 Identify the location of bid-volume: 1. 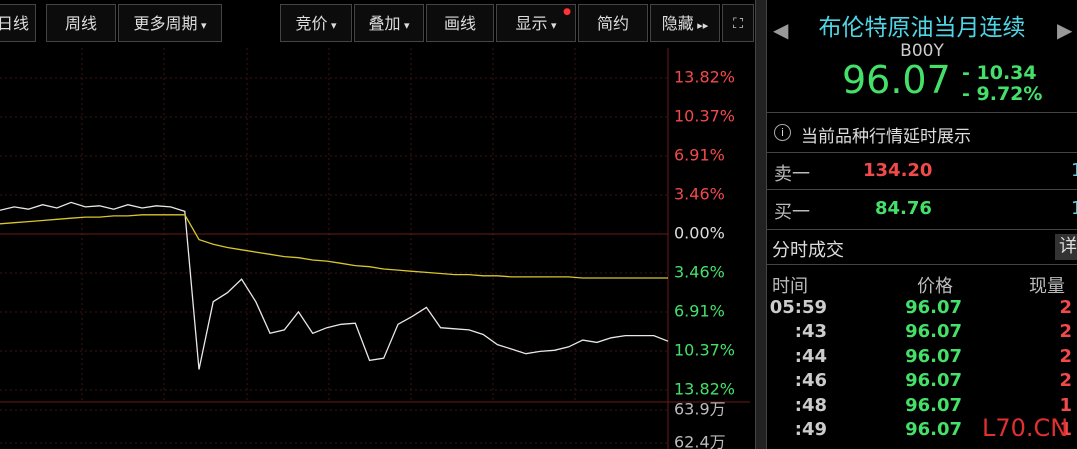
(1074, 208).